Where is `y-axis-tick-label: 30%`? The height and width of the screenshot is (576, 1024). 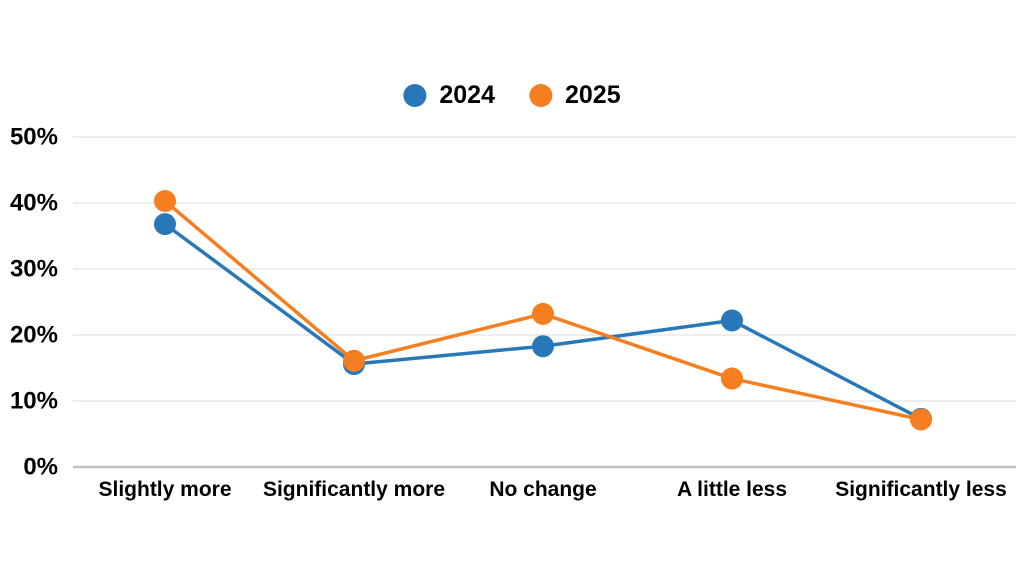
y-axis-tick-label: 30% is located at coordinates (34, 269).